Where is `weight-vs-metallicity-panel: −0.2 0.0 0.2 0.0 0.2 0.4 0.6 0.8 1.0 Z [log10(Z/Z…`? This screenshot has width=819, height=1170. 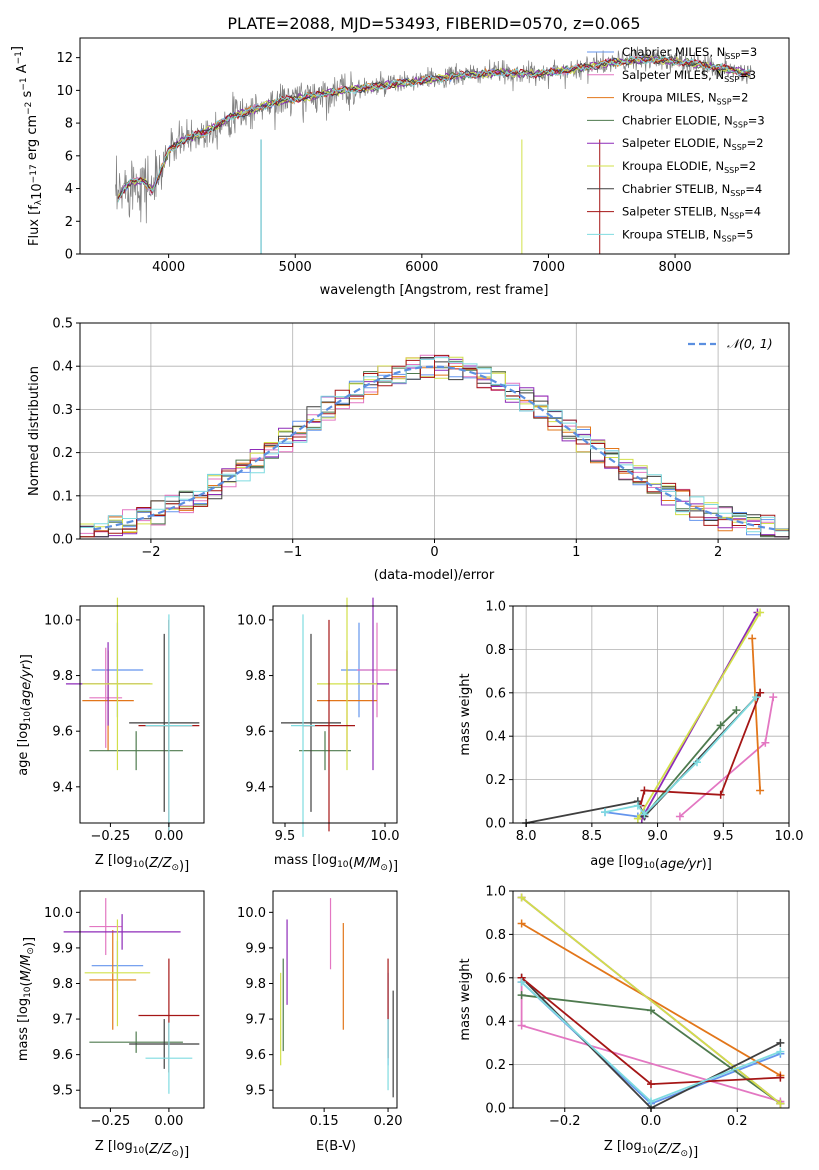 weight-vs-metallicity-panel: −0.2 0.0 0.2 0.0 0.2 0.4 0.6 0.8 1.0 Z [log10(Z/Z… is located at coordinates (624, 1022).